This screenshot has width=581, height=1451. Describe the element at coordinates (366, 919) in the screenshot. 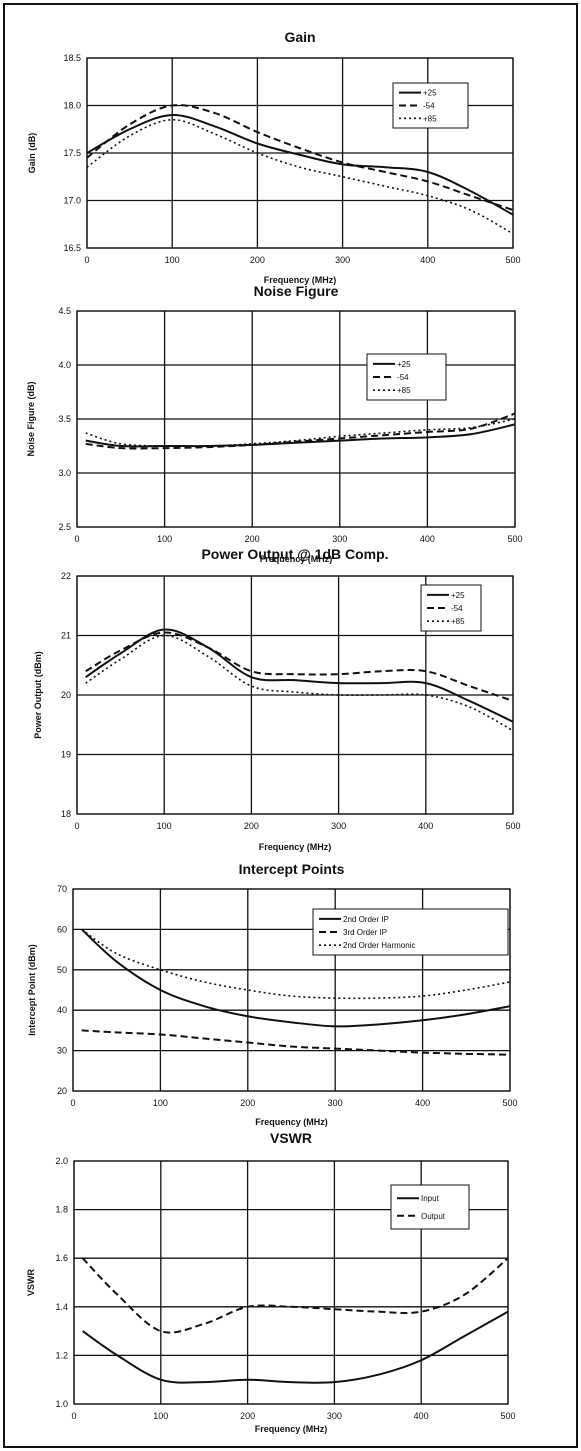

I see `legend-label: 2nd Order IP` at that location.